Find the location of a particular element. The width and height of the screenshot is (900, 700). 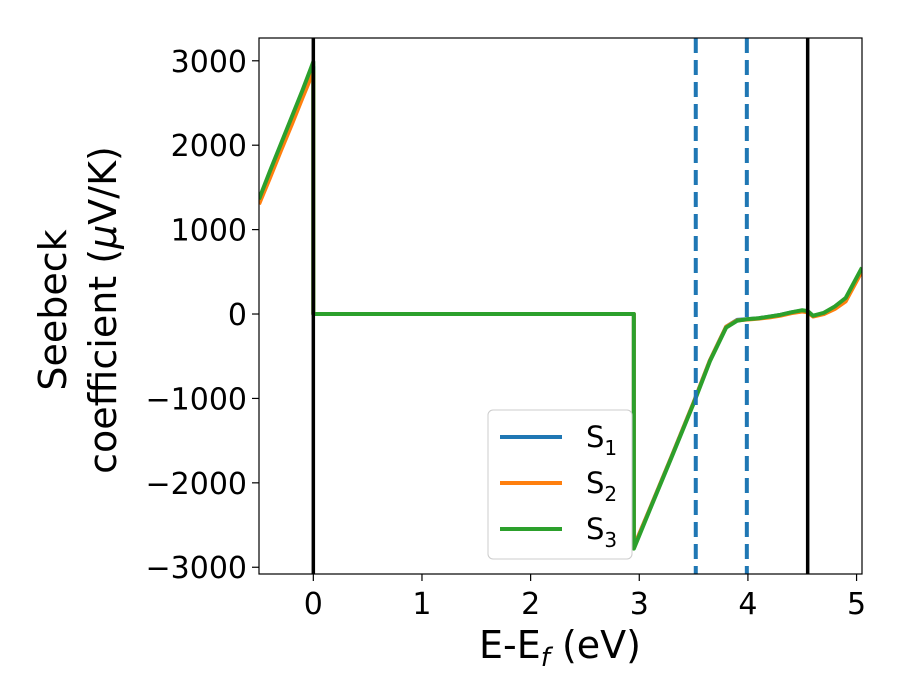

y-tick-label: −1000 is located at coordinates (196, 399).